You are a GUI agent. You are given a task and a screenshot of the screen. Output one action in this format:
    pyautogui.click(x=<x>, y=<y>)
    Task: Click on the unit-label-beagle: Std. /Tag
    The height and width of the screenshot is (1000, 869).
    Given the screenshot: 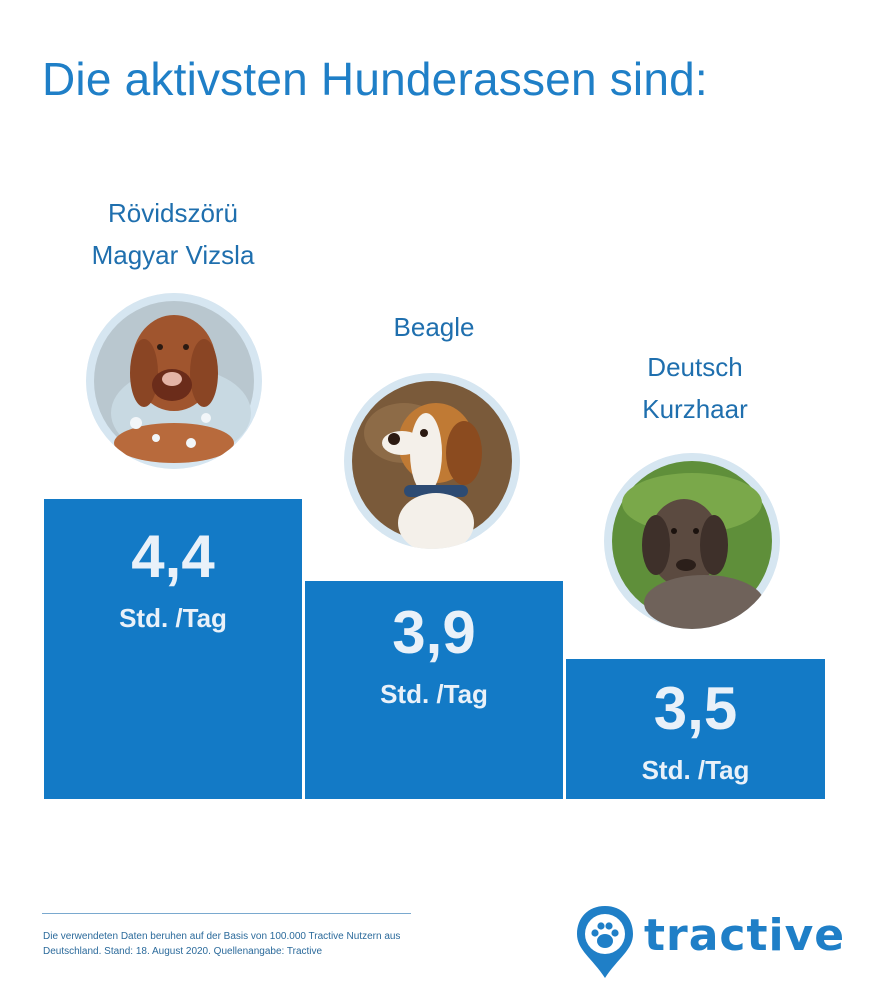 What is the action you would take?
    pyautogui.click(x=434, y=694)
    